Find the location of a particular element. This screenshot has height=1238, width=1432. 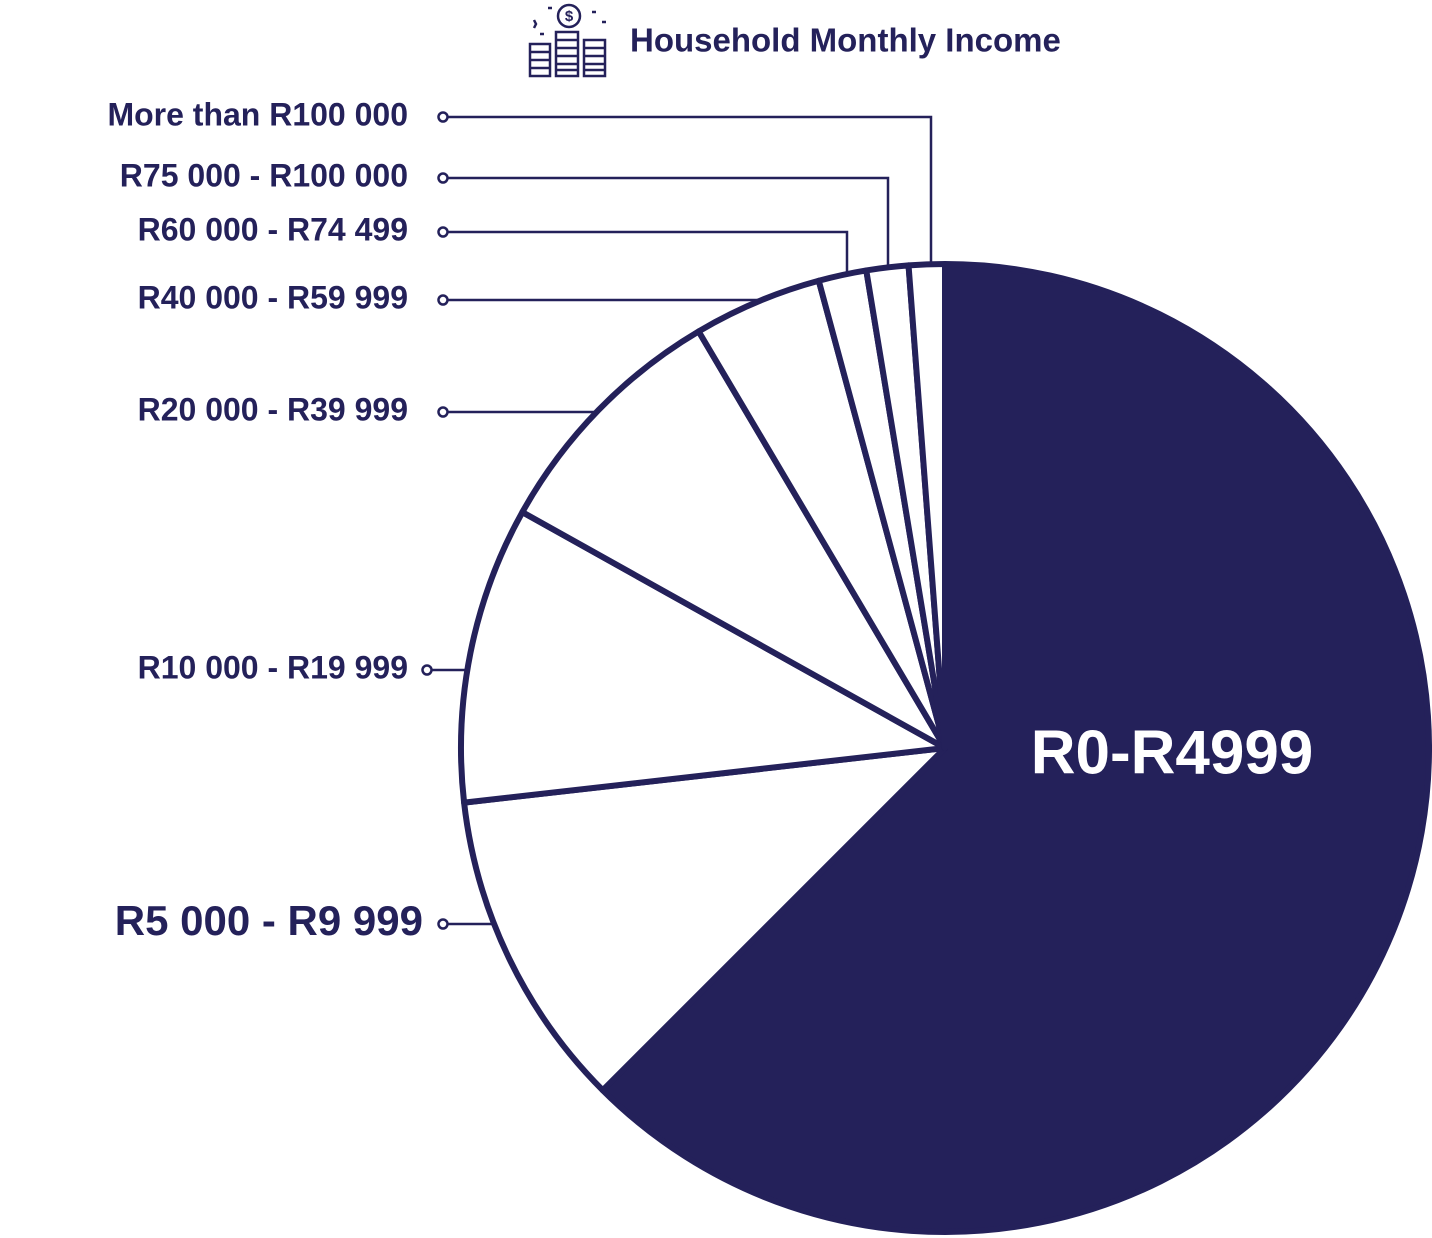

slice-label: R10 000 - R19 999 is located at coordinates (273, 667).